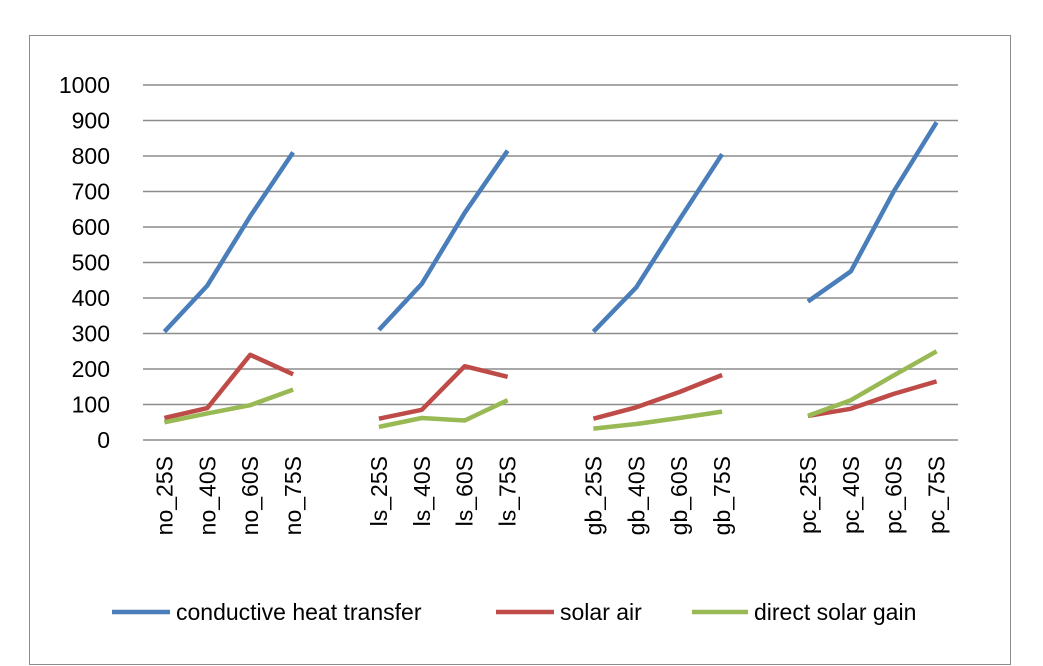  What do you see at coordinates (636, 495) in the screenshot?
I see `x-tick-label: gb_40S` at bounding box center [636, 495].